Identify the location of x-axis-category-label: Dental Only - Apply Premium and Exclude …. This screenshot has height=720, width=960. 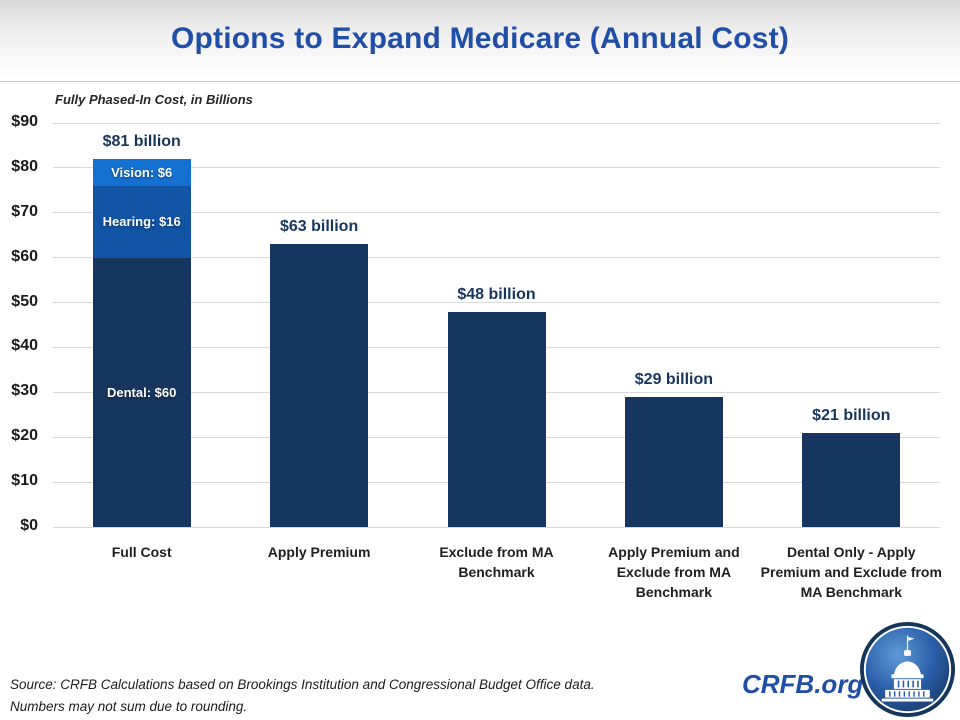
(851, 572).